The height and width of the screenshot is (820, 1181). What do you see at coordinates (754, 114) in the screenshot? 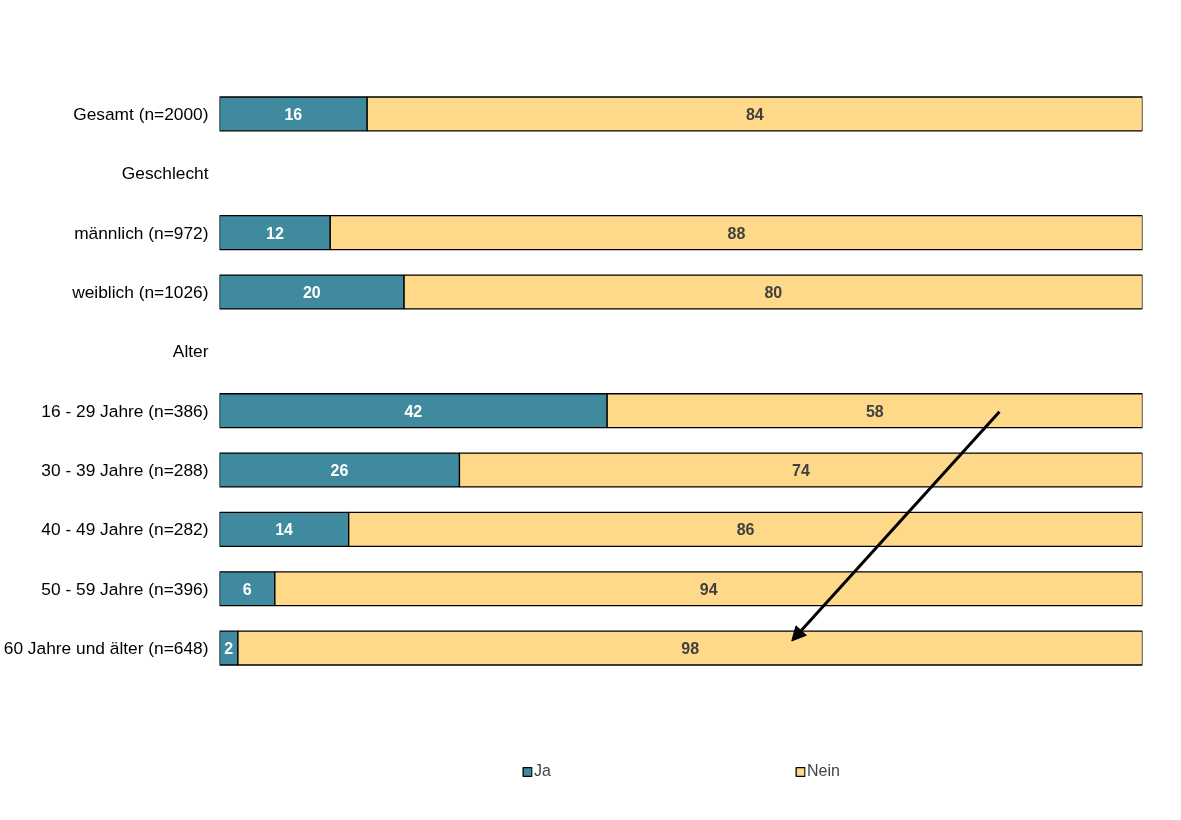
I see `data-label: 84` at bounding box center [754, 114].